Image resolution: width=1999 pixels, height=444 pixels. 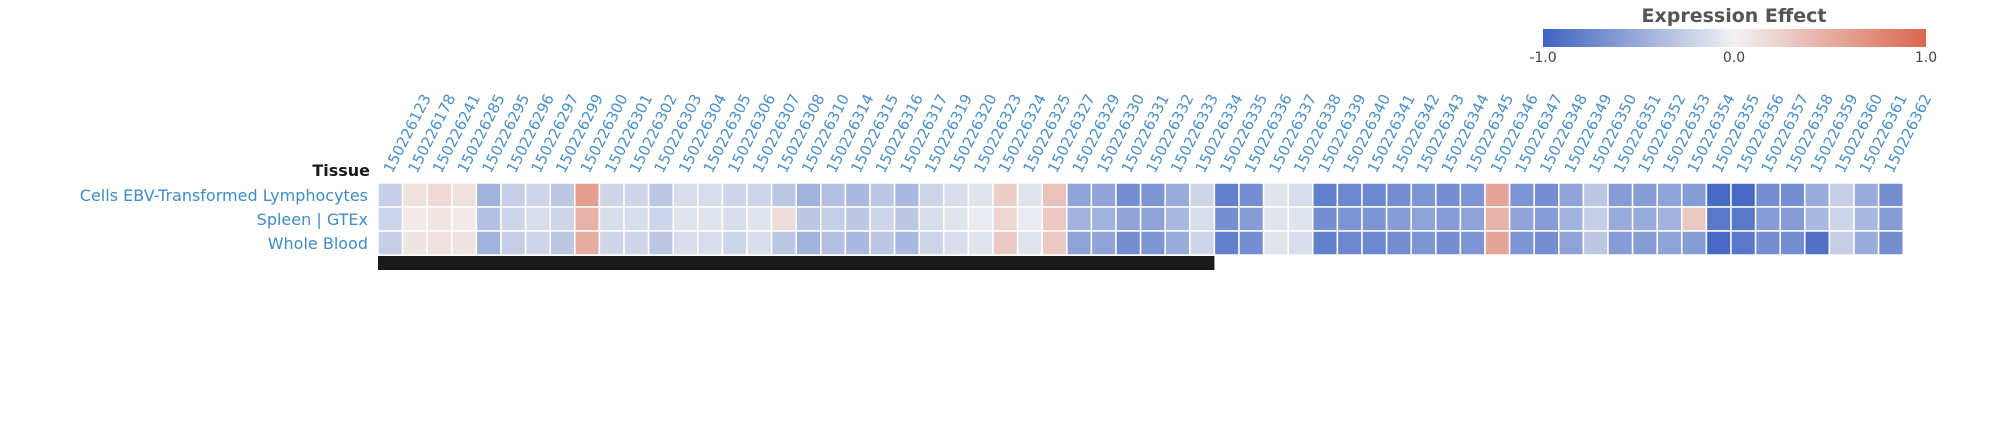 What do you see at coordinates (796, 263) in the screenshot?
I see `annotation-bar` at bounding box center [796, 263].